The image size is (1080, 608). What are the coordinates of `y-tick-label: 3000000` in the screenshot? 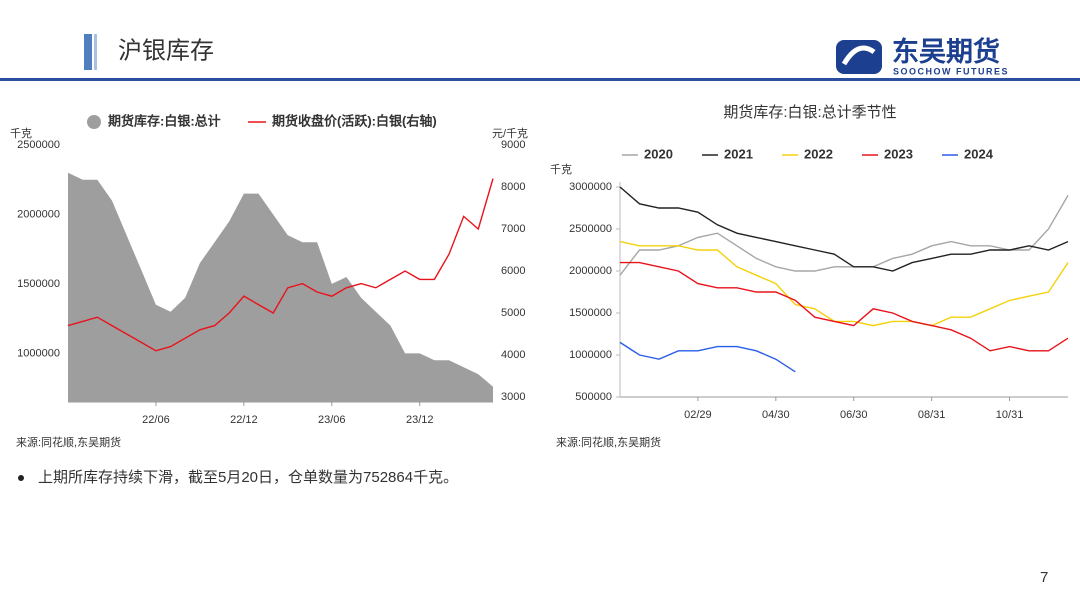 It's located at (590, 187).